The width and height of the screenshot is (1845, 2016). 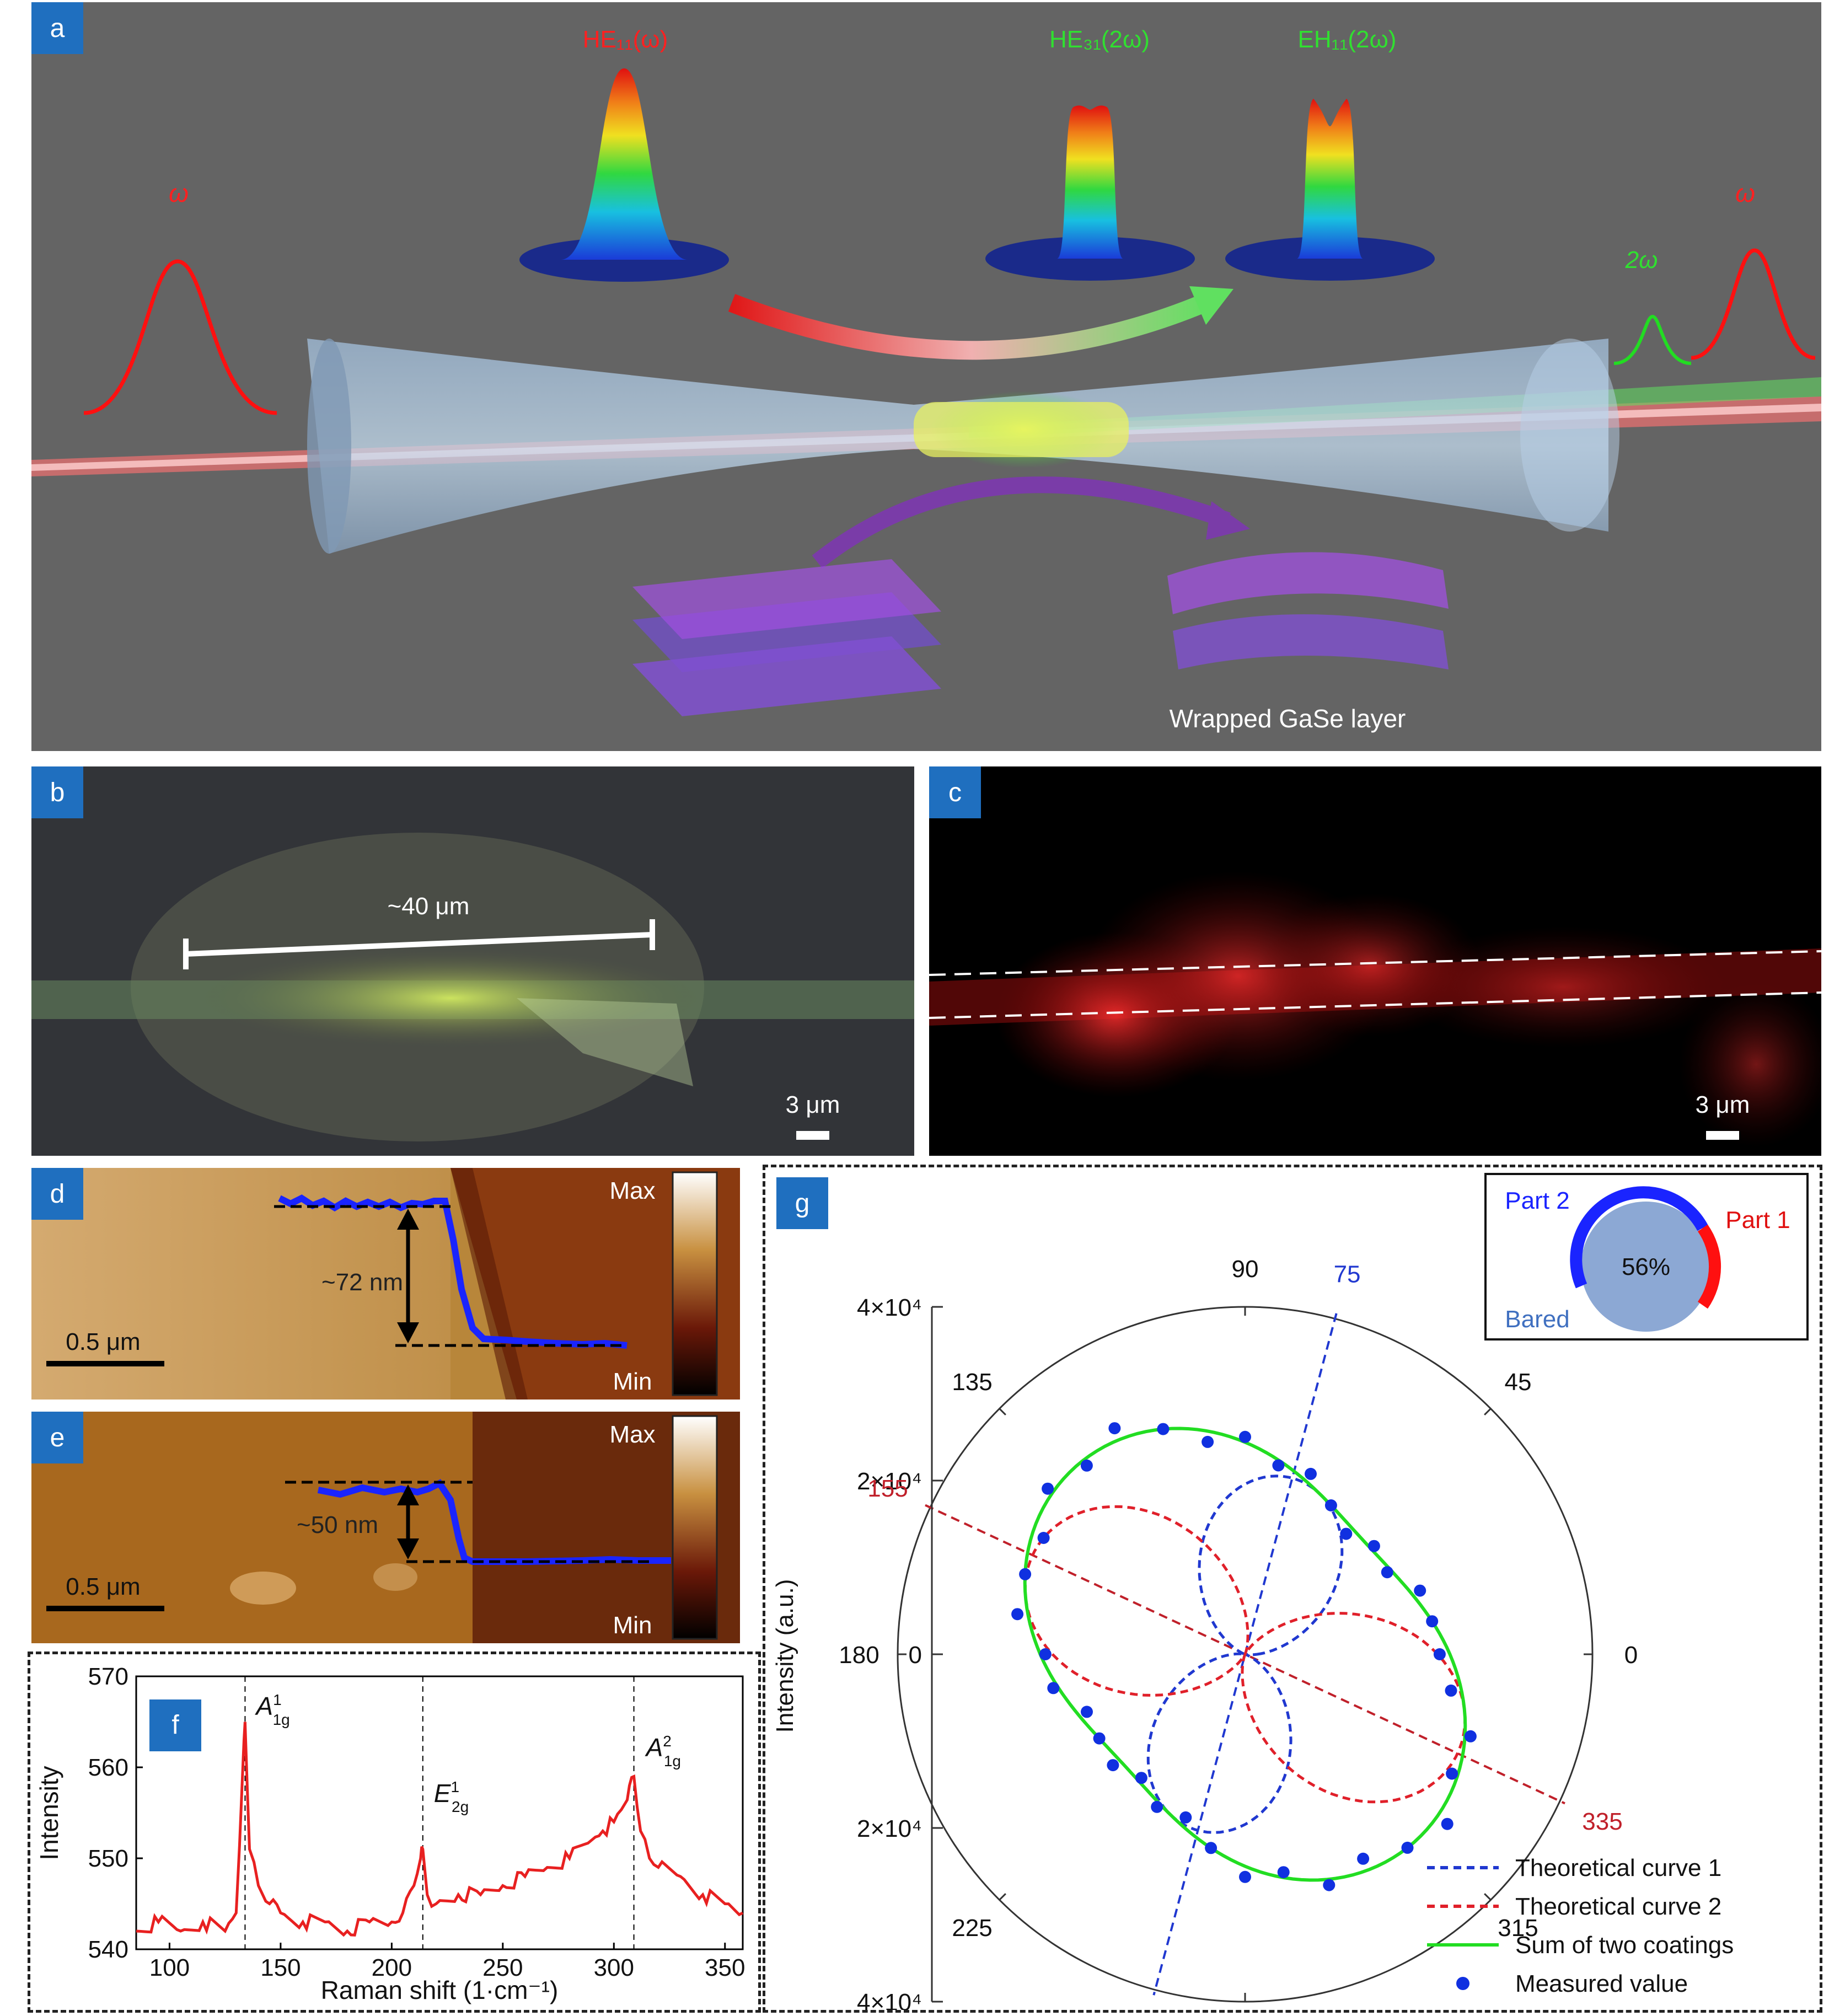 What do you see at coordinates (57, 1194) in the screenshot?
I see `panel-label-d: d` at bounding box center [57, 1194].